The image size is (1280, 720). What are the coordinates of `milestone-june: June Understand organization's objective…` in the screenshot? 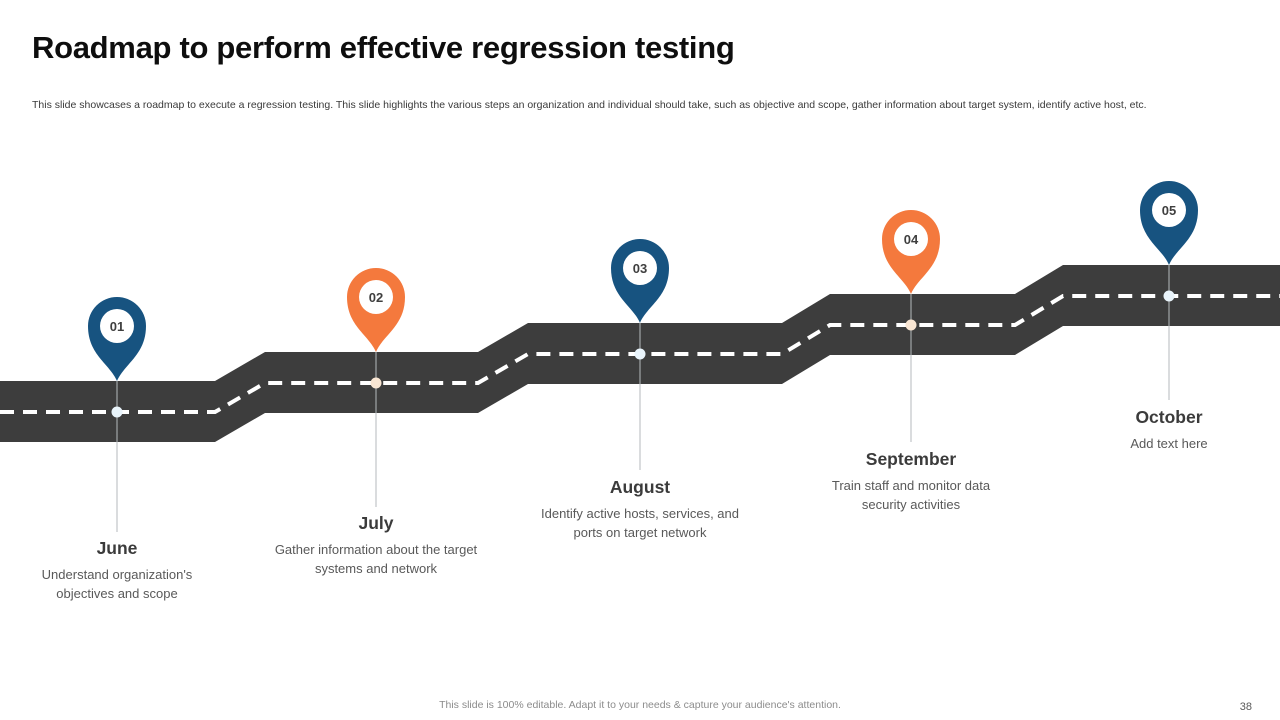 It's located at (117, 571).